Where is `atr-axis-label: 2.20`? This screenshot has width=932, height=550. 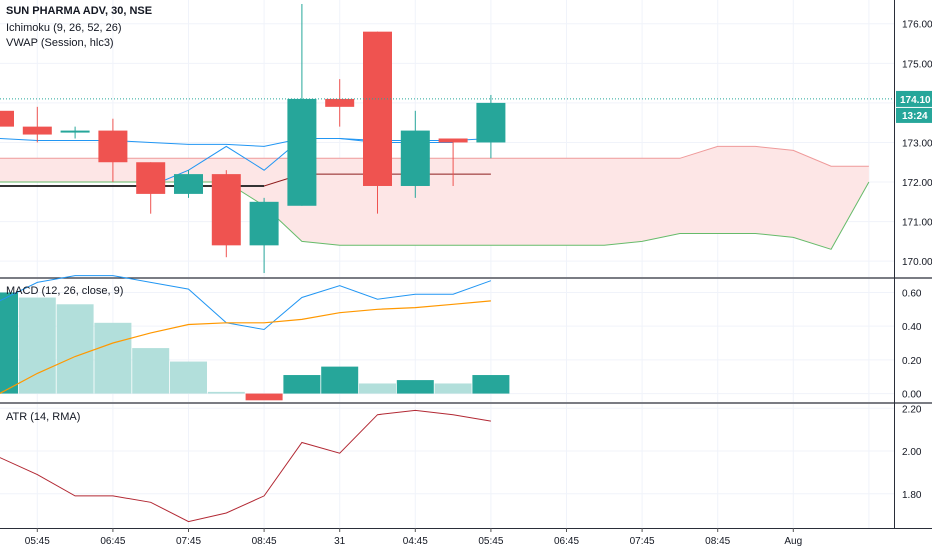 atr-axis-label: 2.20 is located at coordinates (912, 409).